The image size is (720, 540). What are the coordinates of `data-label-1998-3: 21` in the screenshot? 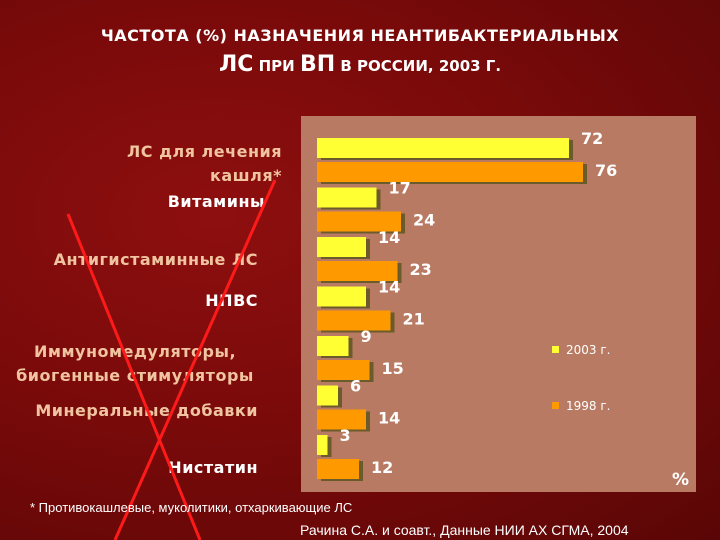 It's located at (414, 319).